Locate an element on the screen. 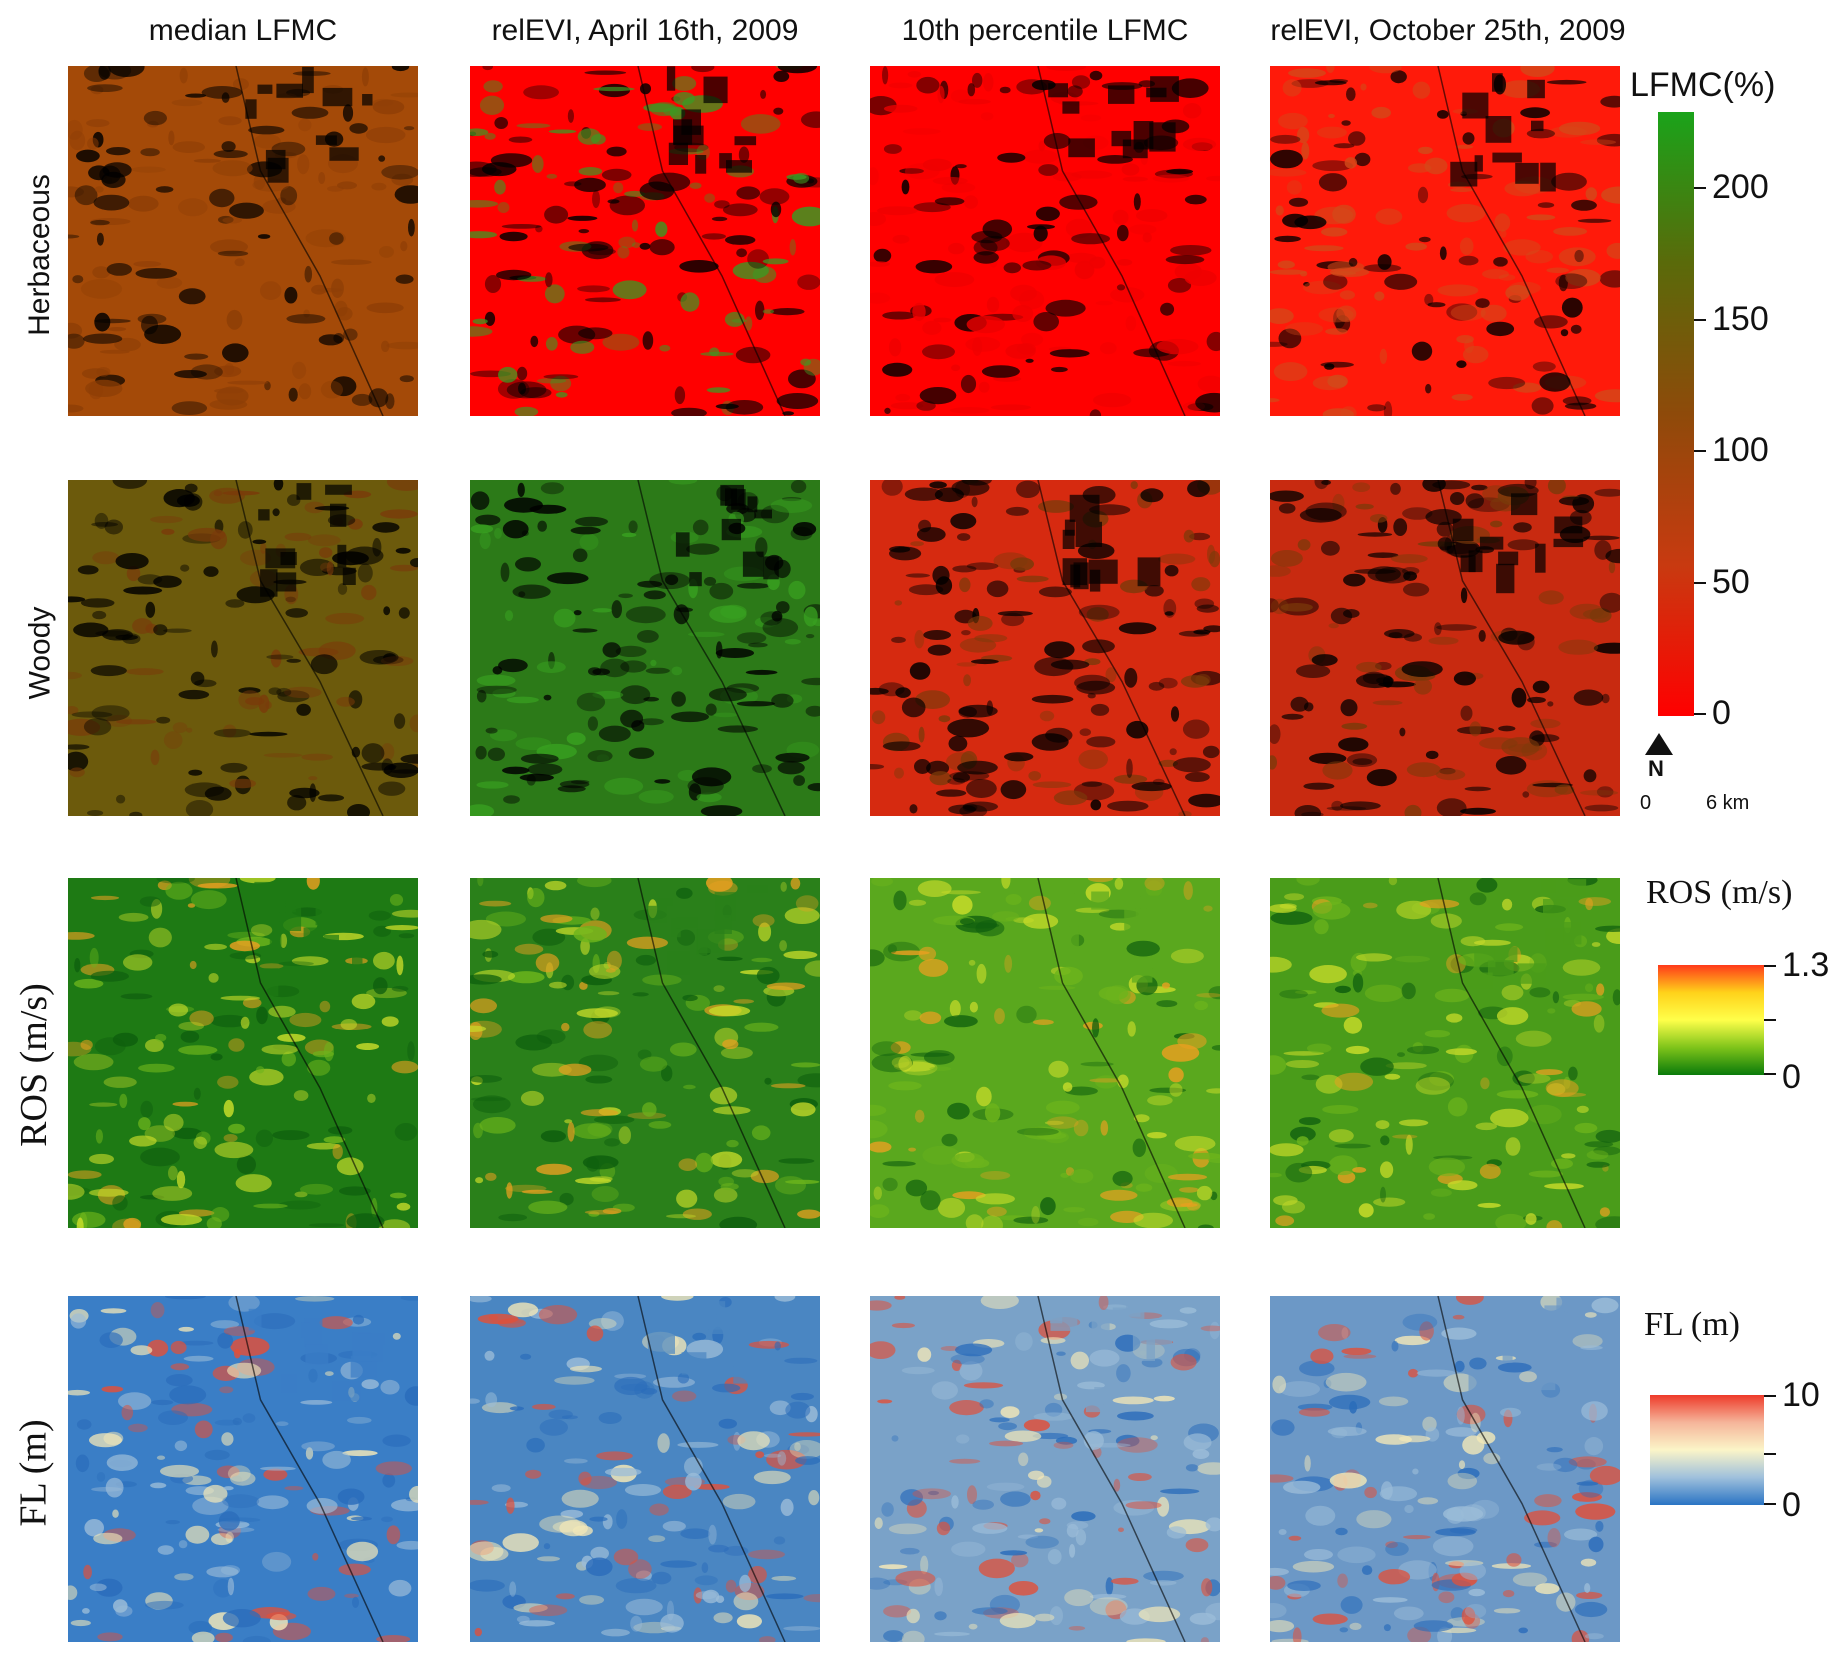 The height and width of the screenshot is (1655, 1844). fl-tick-label: 10 is located at coordinates (1801, 1395).